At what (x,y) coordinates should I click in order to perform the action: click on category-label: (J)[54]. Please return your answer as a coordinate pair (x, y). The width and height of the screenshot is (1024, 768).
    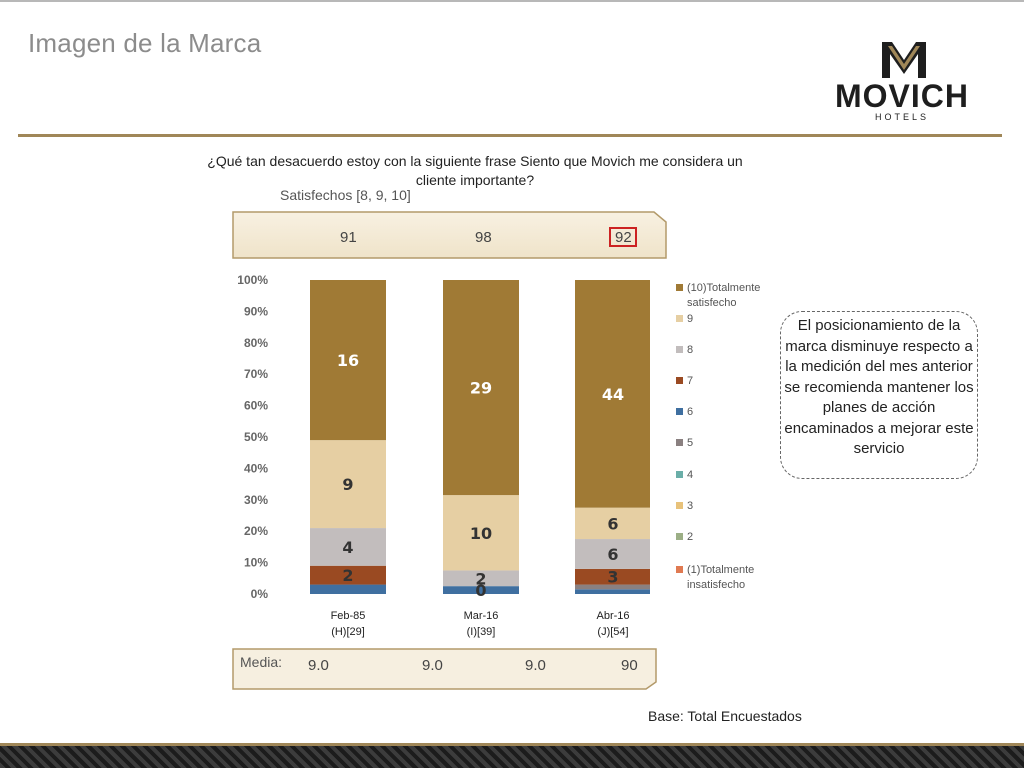
    Looking at the image, I should click on (612, 632).